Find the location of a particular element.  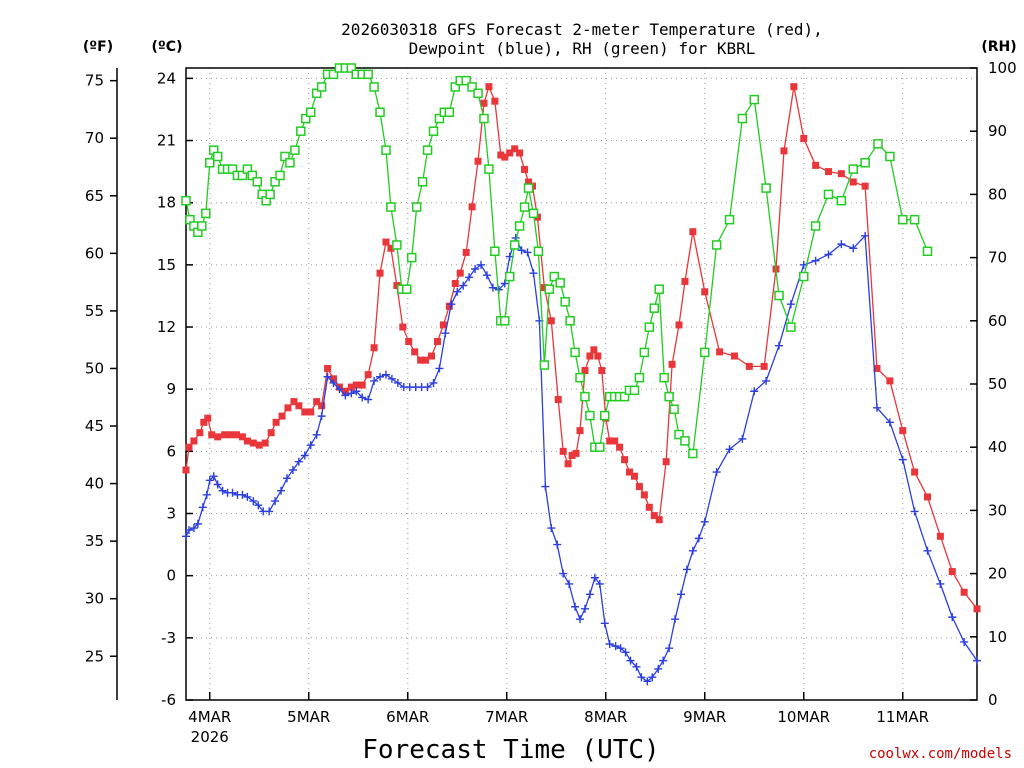

celsius-tick-label: 18 is located at coordinates (166, 203).